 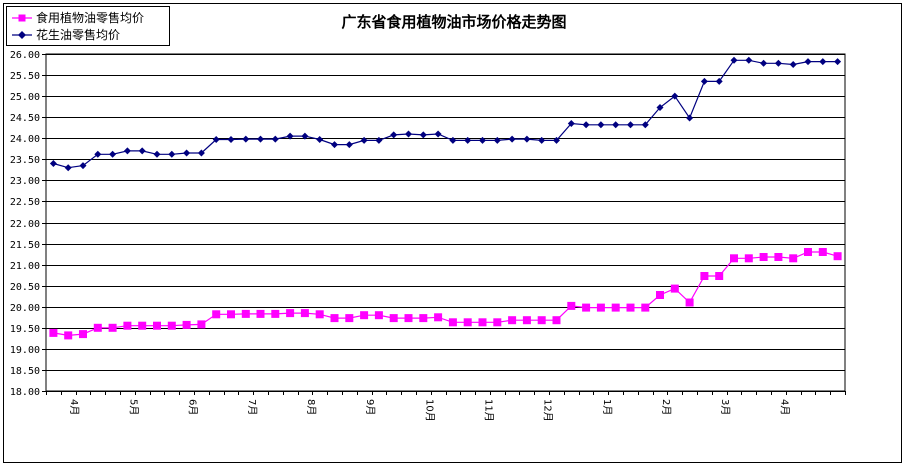 What do you see at coordinates (25, 97) in the screenshot?
I see `y-tick-label: 25.00` at bounding box center [25, 97].